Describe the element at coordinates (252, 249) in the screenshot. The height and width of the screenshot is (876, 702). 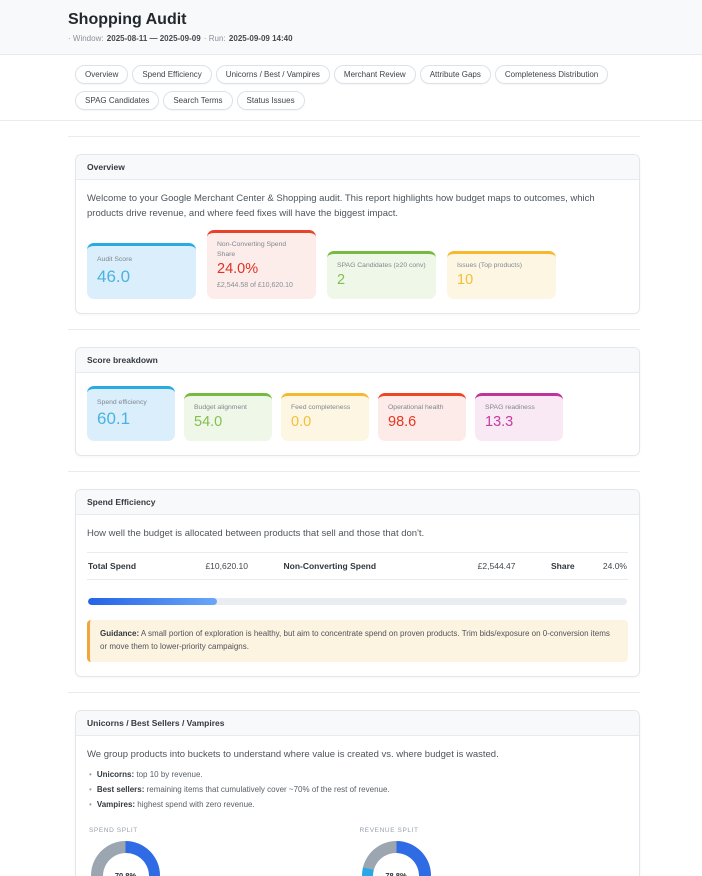
I see `kpi-label: Non-Converting Spend Share` at that location.